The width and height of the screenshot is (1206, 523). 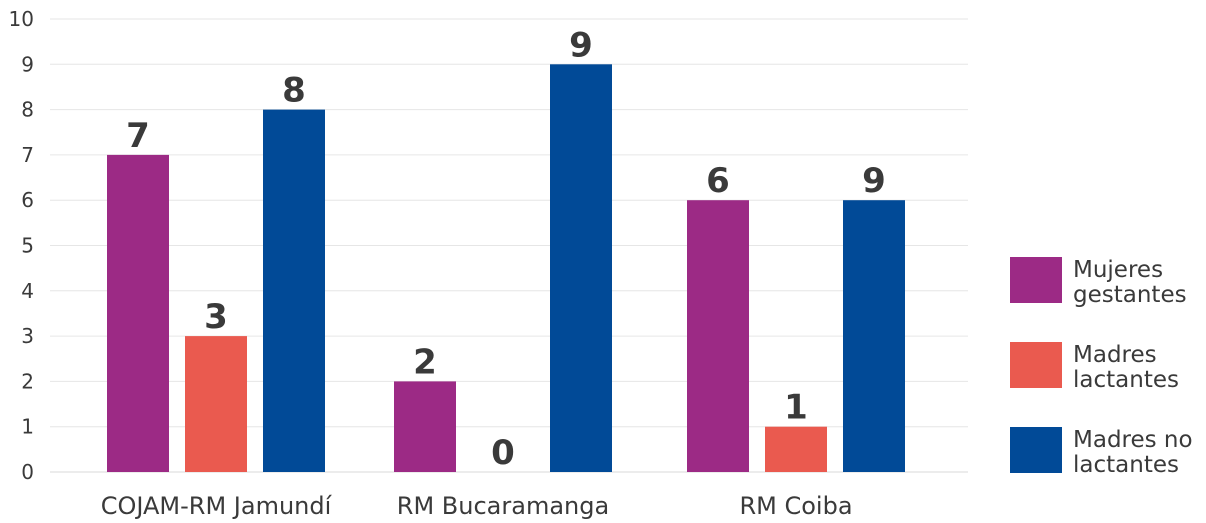 What do you see at coordinates (27, 291) in the screenshot?
I see `y-tick-label: 4` at bounding box center [27, 291].